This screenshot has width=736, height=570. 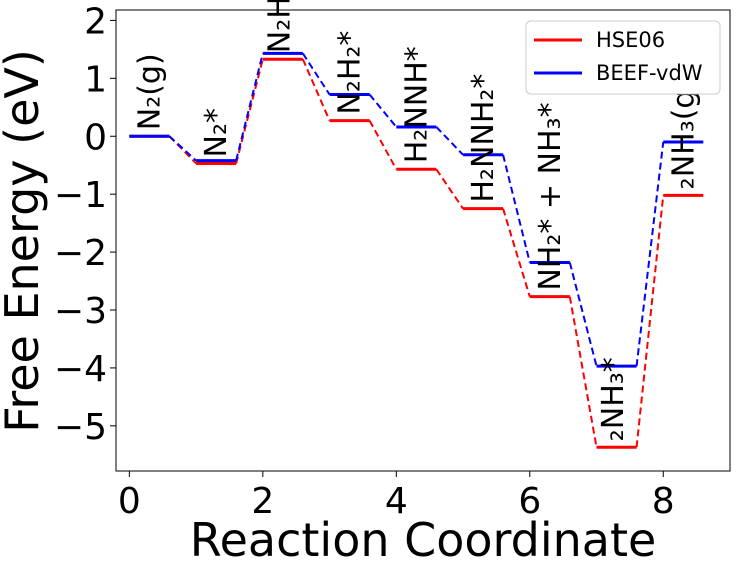 I want to click on y-axis-title: Free Energy (eV), so click(x=24, y=241).